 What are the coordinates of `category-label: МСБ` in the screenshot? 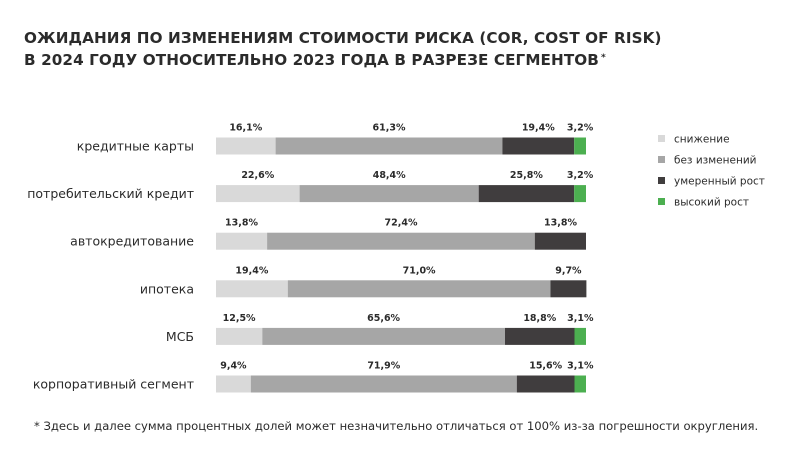 It's located at (180, 336).